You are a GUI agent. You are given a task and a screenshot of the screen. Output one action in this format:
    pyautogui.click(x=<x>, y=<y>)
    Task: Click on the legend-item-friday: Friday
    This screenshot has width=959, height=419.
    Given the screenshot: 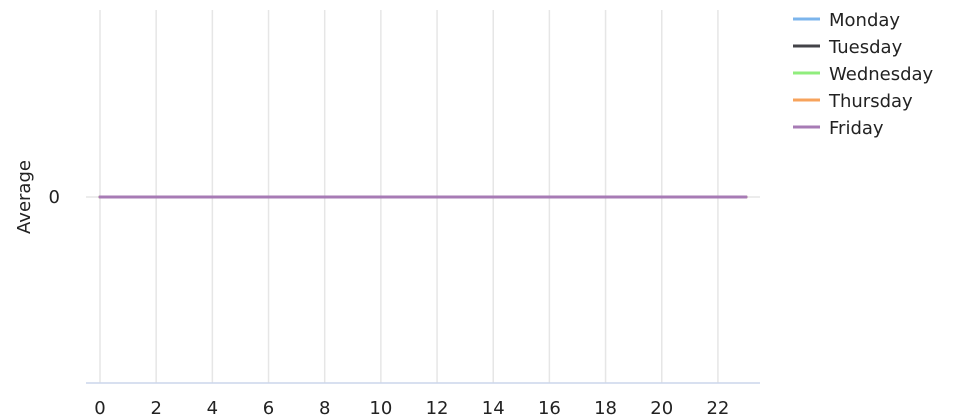 What is the action you would take?
    pyautogui.click(x=838, y=128)
    